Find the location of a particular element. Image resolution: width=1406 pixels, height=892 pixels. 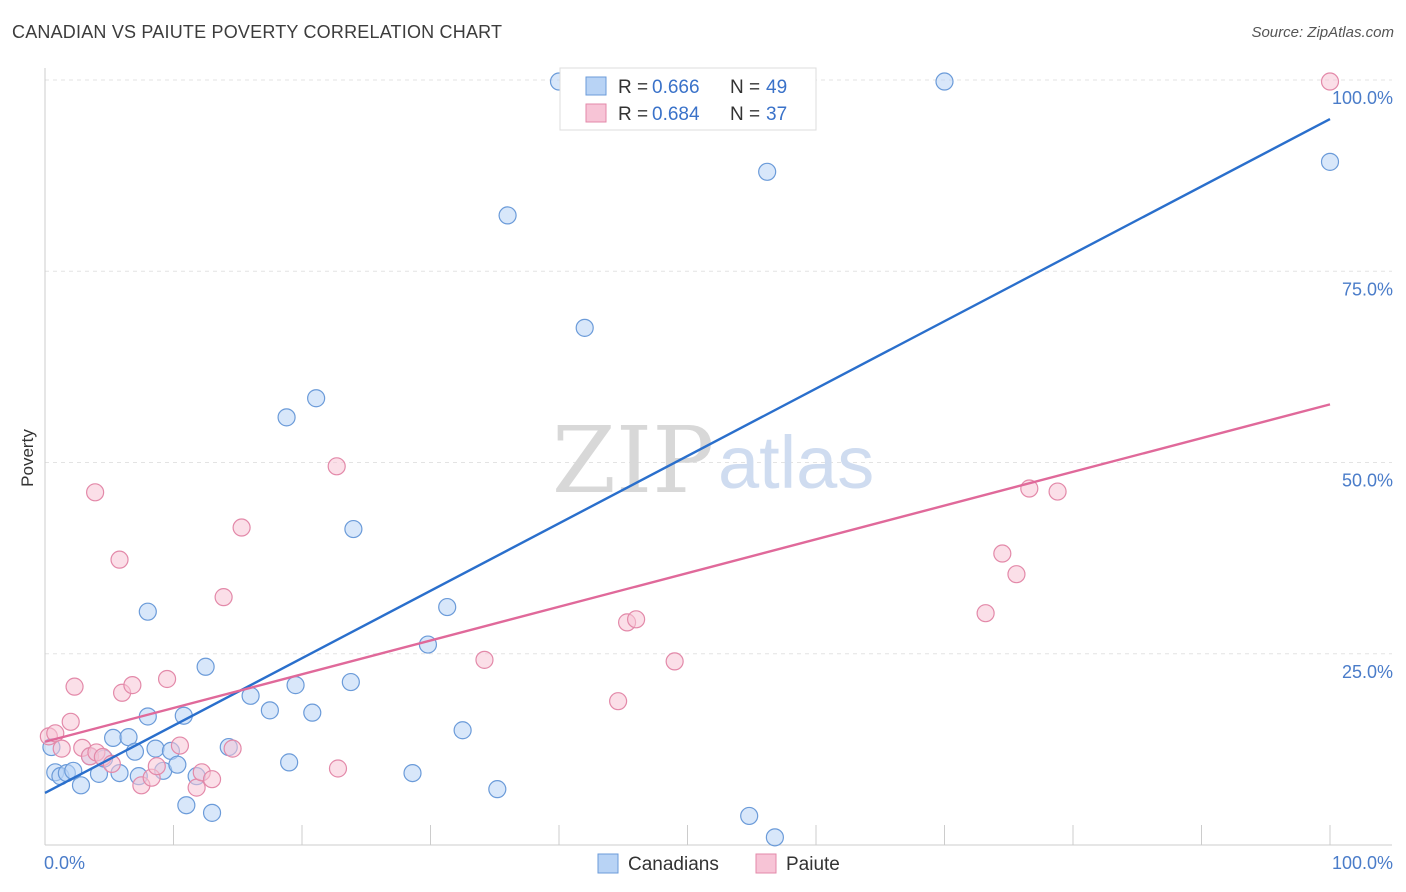

watermark-zip: ZIP is located at coordinates (633, 460).